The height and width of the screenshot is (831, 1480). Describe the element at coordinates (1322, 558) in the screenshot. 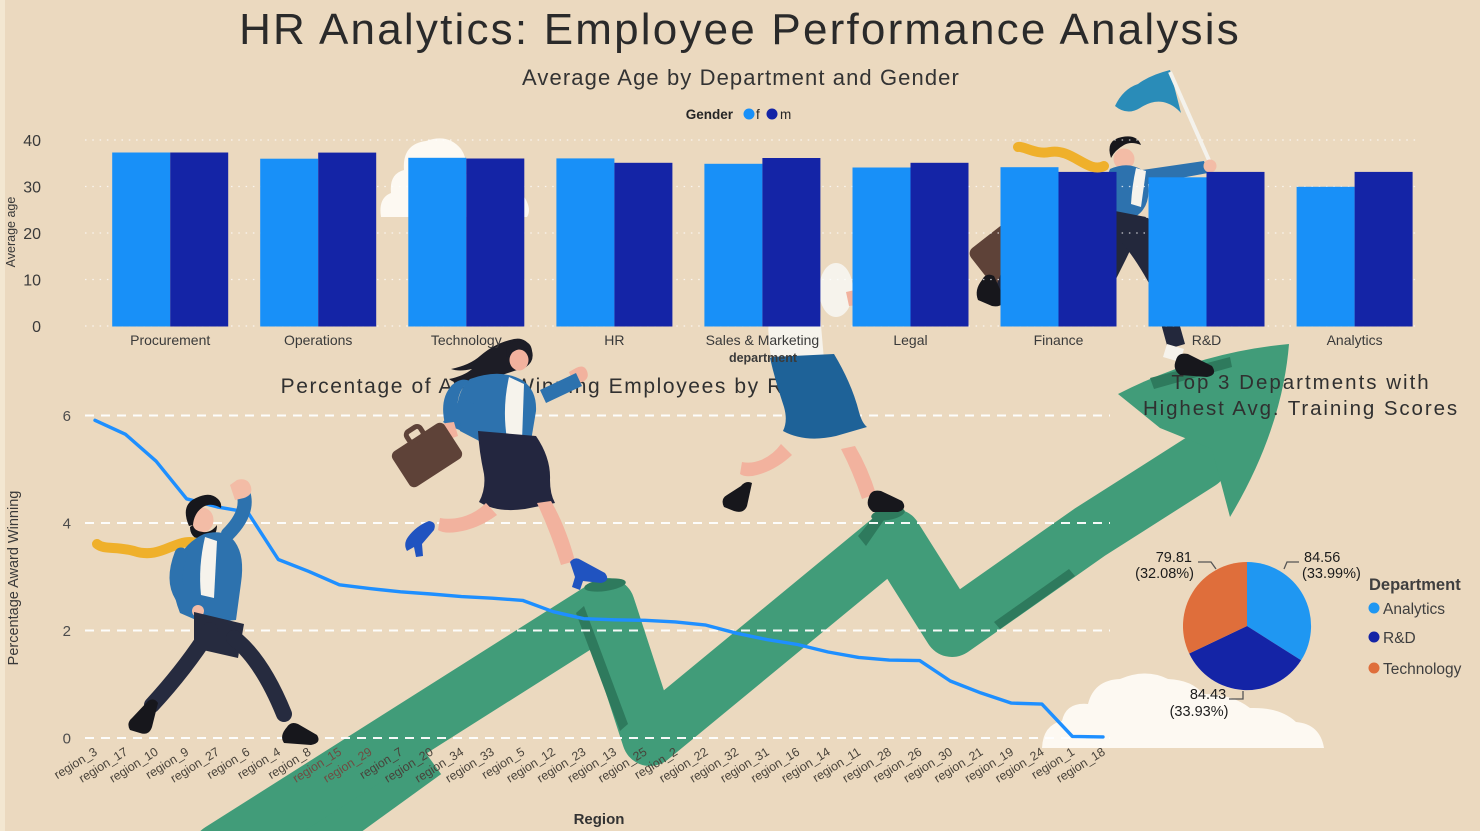

I see `svg-text: 84.56` at that location.